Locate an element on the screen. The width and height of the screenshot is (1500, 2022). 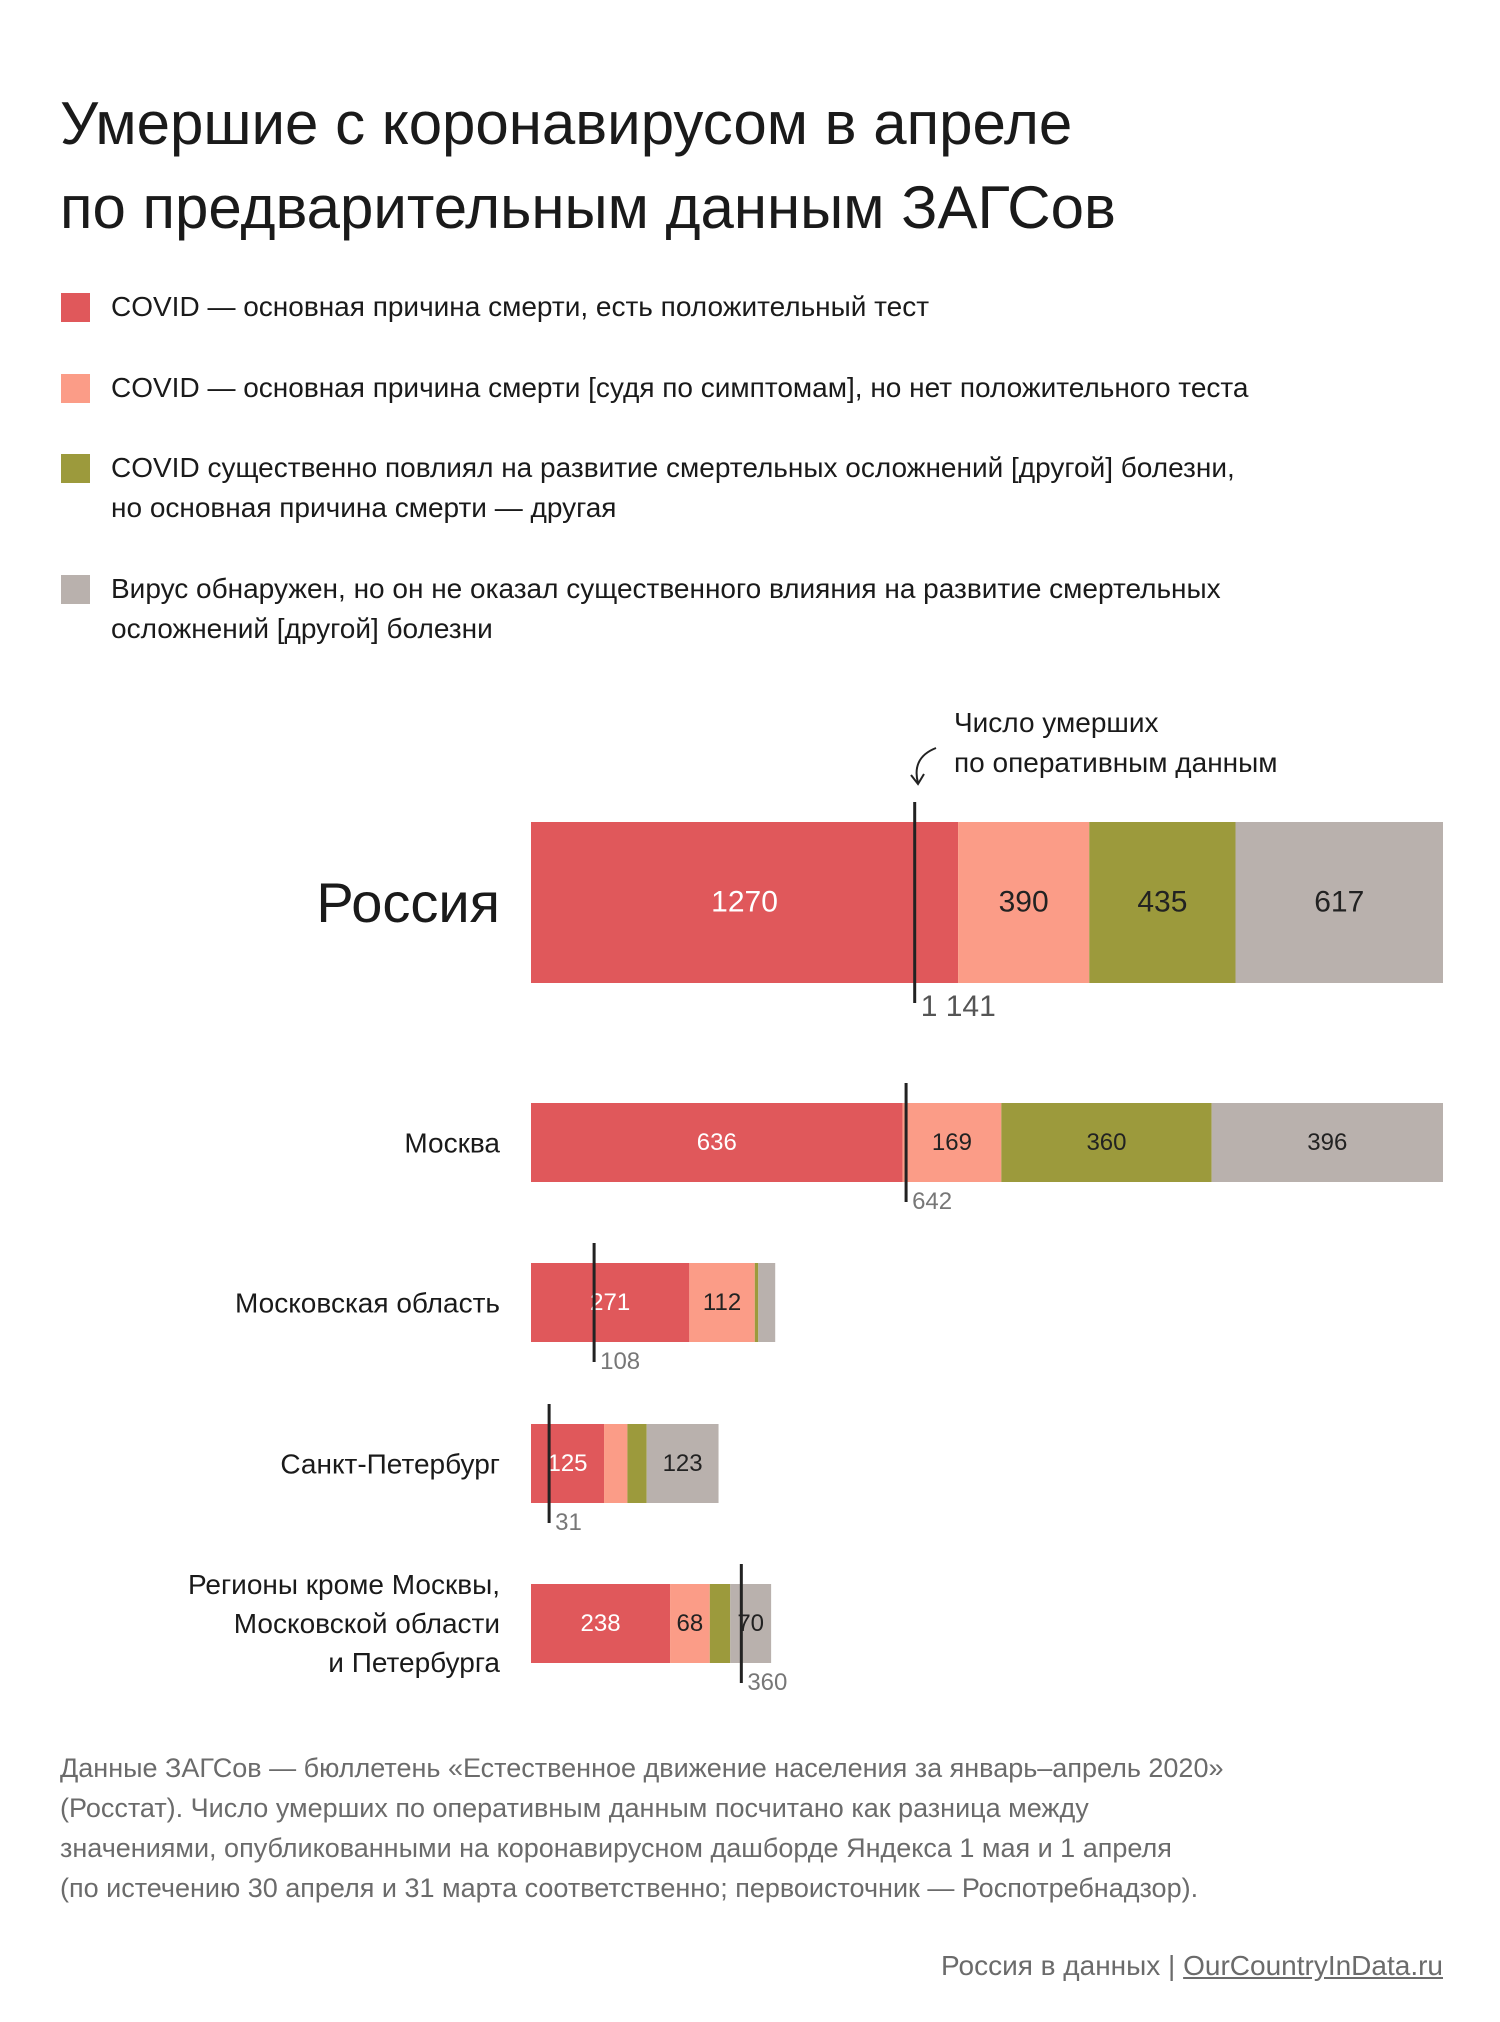
reference-label: 642 is located at coordinates (932, 1201).